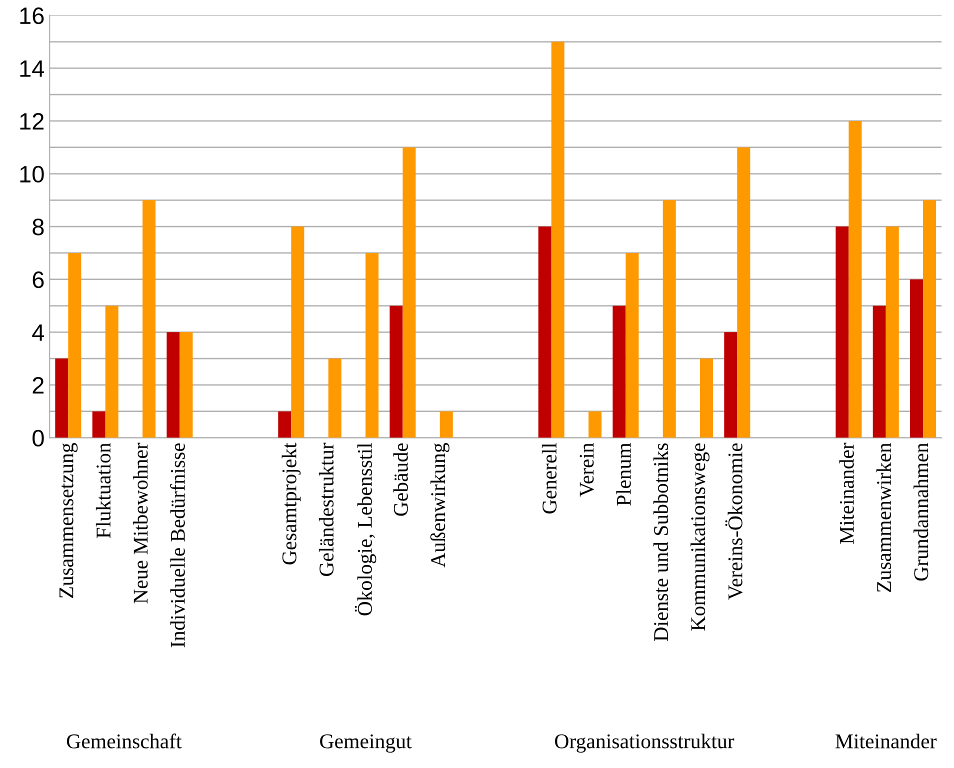  What do you see at coordinates (921, 511) in the screenshot?
I see `x-tick-label: Grundannahmen` at bounding box center [921, 511].